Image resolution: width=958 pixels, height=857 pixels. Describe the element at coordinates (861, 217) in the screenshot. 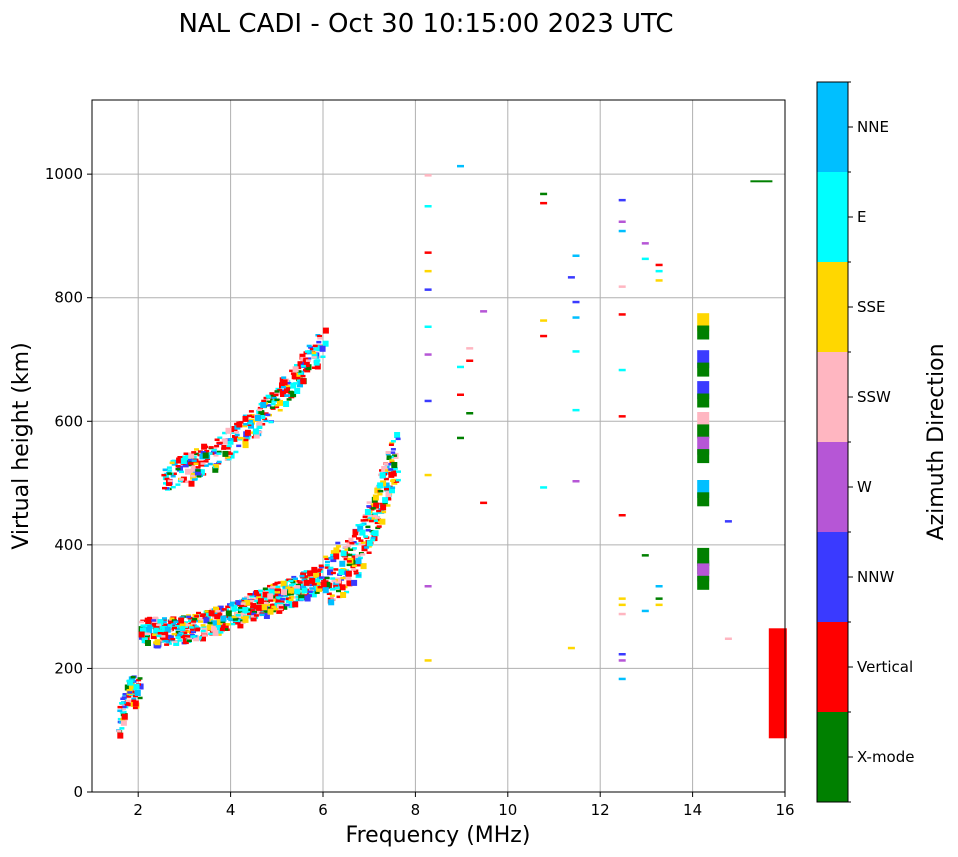

I see `colorbar-label: E` at that location.